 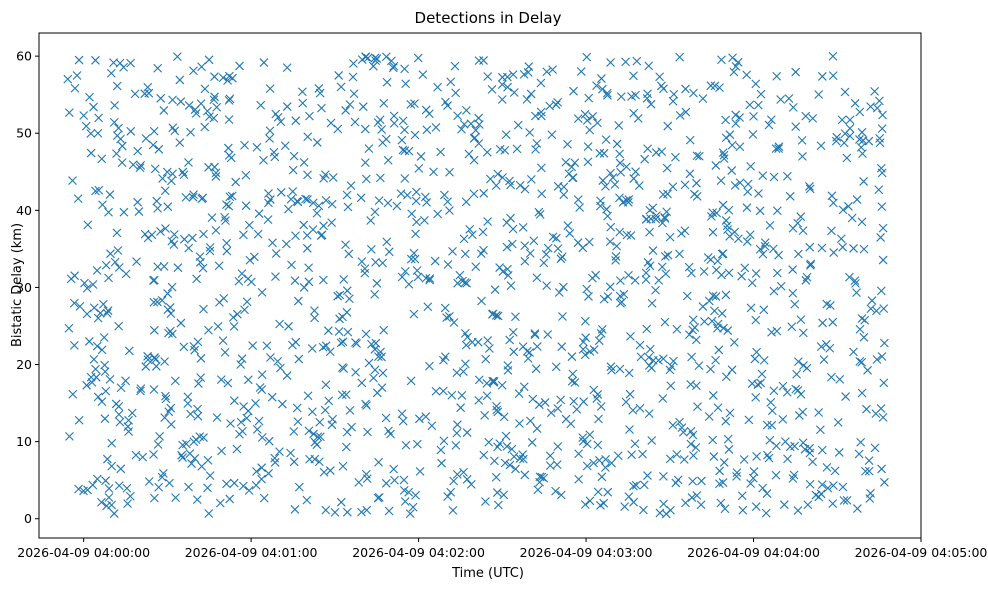 I want to click on x-tick-label: 2026-04-09 04:04:00, so click(x=753, y=552).